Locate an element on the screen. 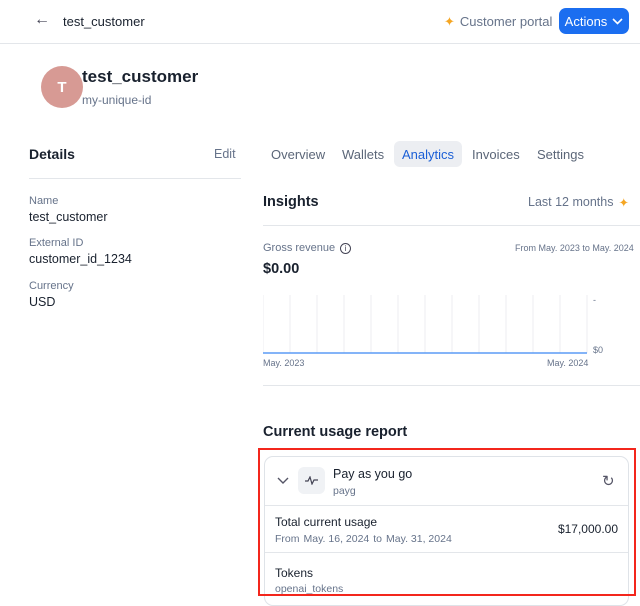 Image resolution: width=640 pixels, height=606 pixels. y-tick-label: - is located at coordinates (594, 300).